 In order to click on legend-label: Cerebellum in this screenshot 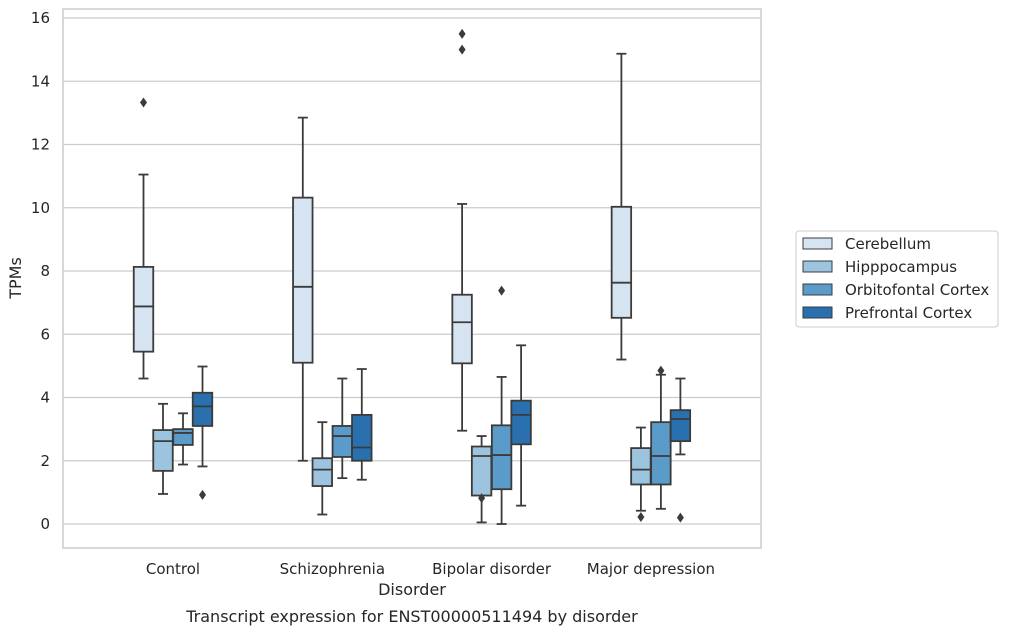, I will do `click(888, 244)`.